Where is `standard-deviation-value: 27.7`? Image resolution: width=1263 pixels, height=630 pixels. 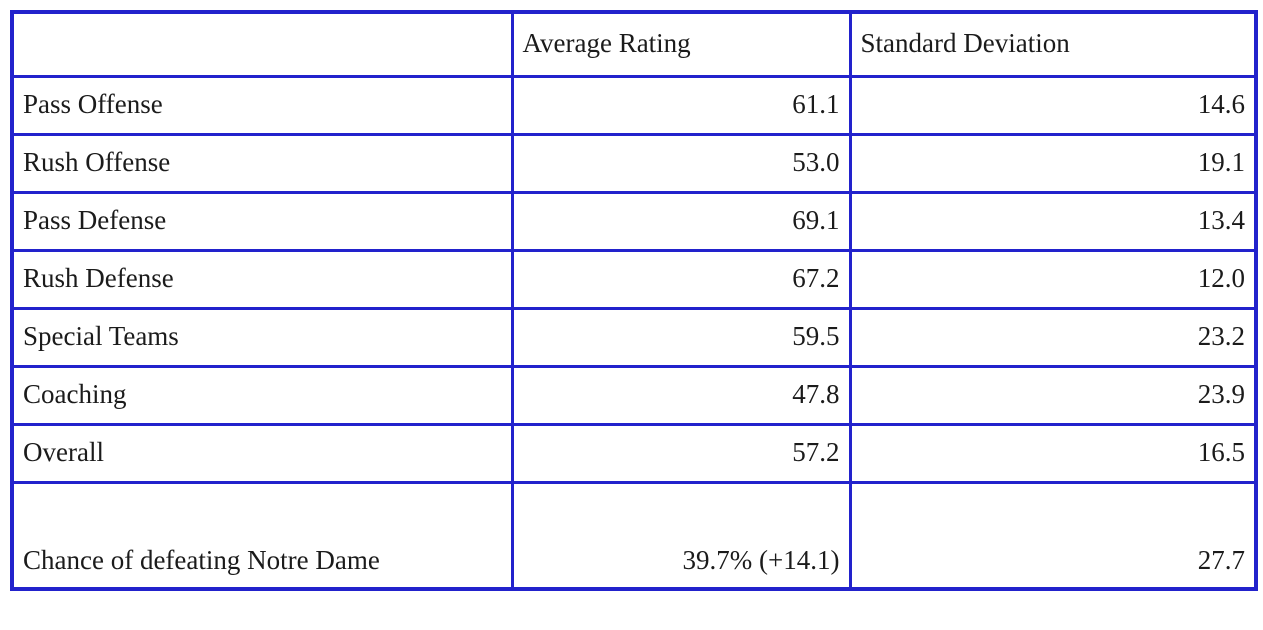 standard-deviation-value: 27.7 is located at coordinates (1053, 535).